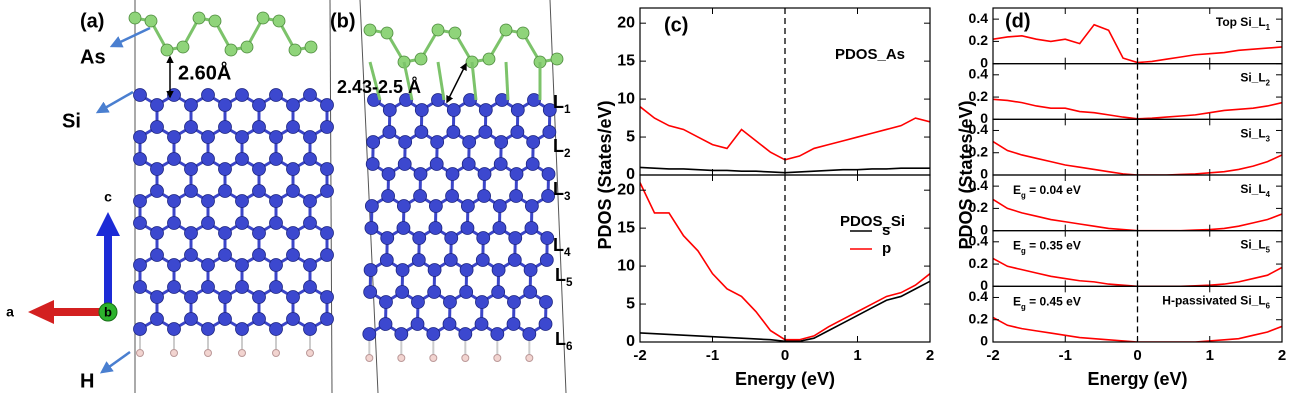  I want to click on distance-arrow, so click(456, 83).